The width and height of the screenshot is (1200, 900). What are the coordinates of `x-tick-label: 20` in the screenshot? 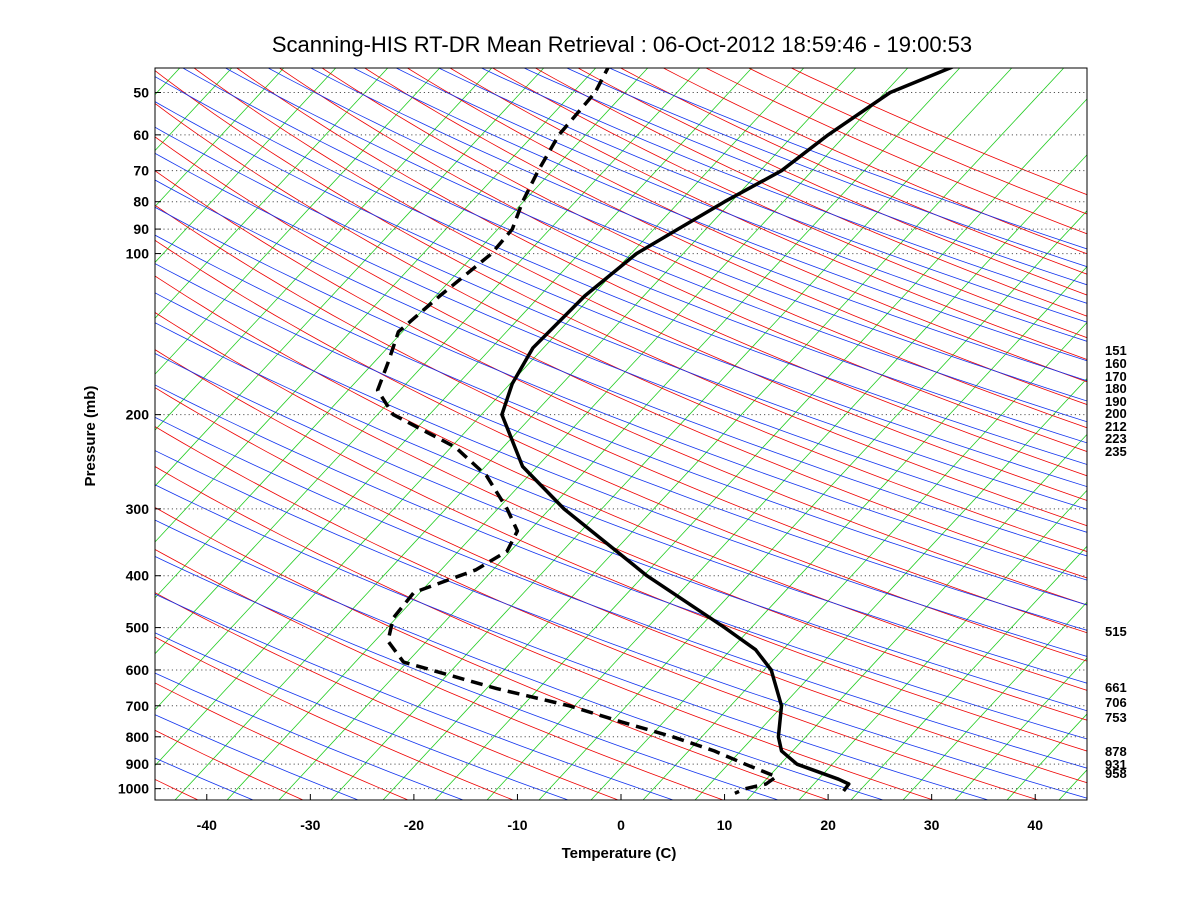 It's located at (828, 825).